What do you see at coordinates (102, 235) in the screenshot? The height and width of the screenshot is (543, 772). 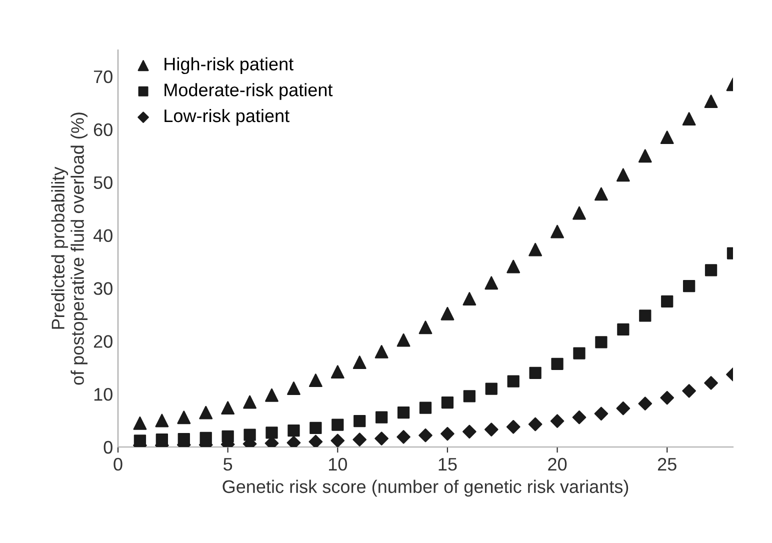 I see `y-tick-label: 40` at bounding box center [102, 235].